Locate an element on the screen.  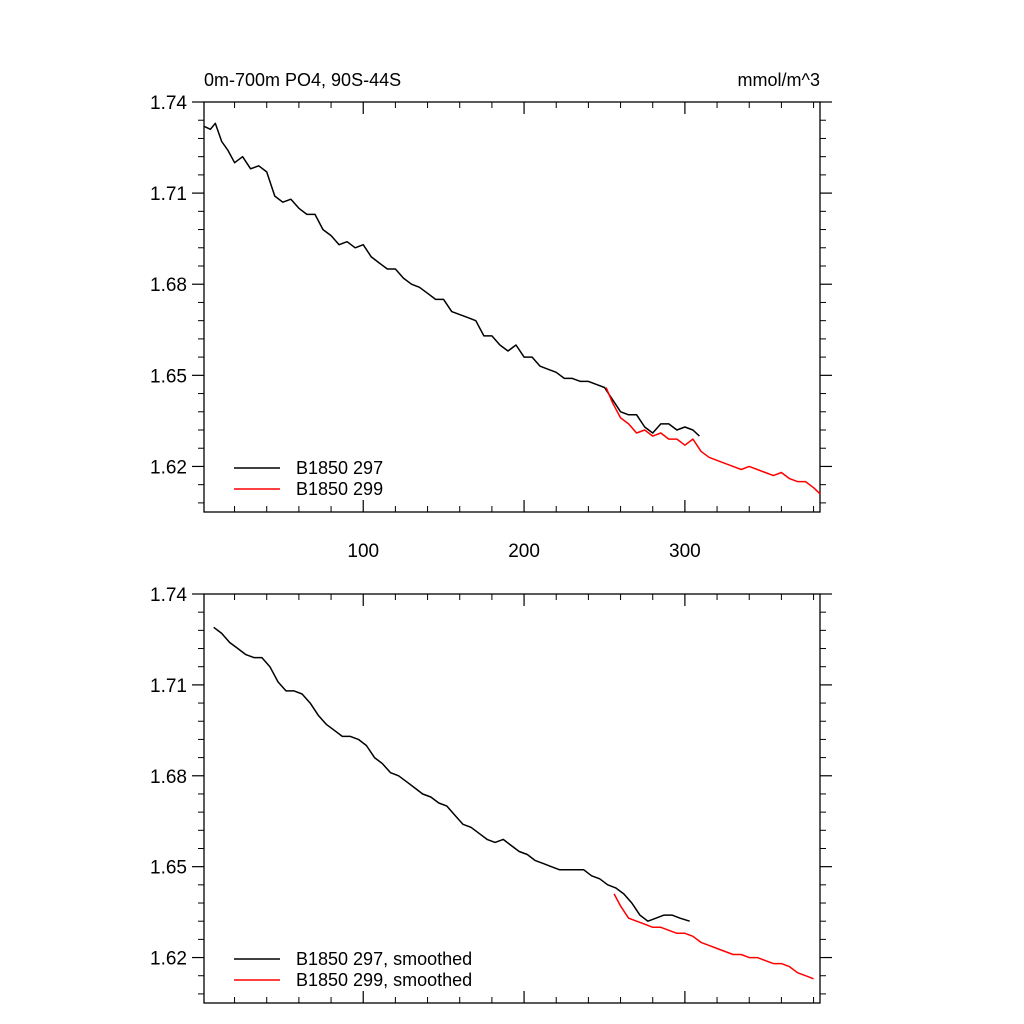
chart-title: 0m-700m PO4, 90S-44S is located at coordinates (302, 80).